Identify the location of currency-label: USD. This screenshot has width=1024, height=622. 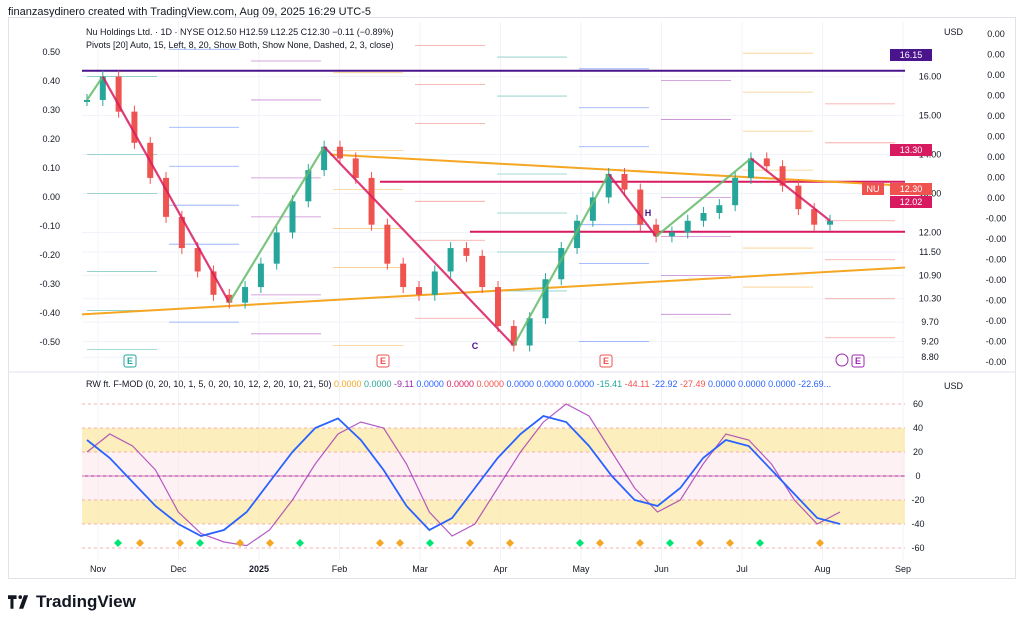
(954, 32).